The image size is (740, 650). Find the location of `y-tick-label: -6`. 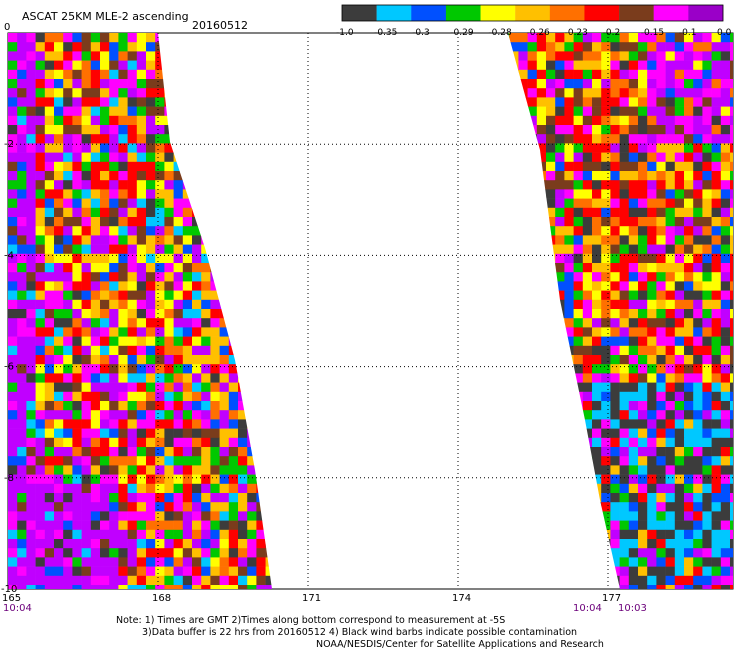

y-tick-label: -6 is located at coordinates (9, 367).